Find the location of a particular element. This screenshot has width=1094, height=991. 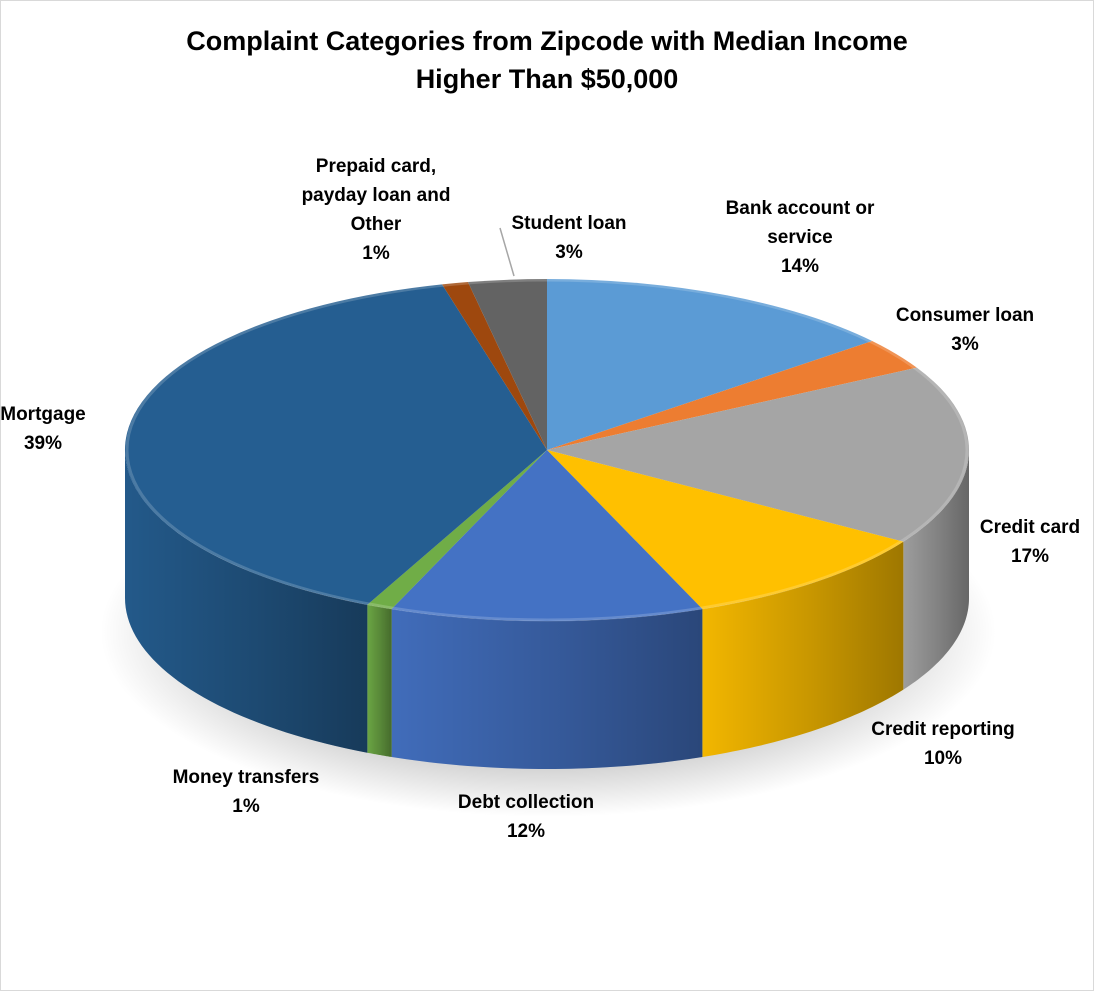

data-label-name: Debt collection is located at coordinates (526, 802).